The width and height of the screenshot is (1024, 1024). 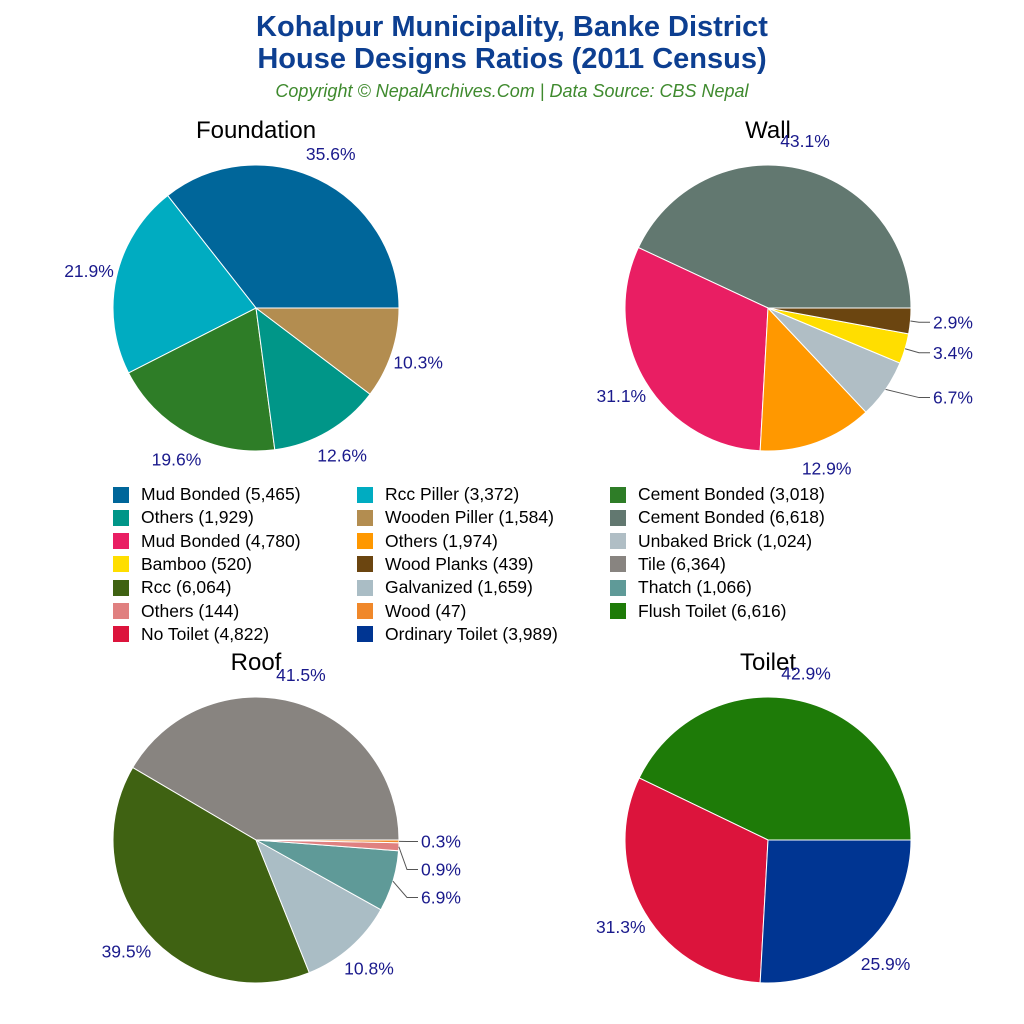 What do you see at coordinates (695, 587) in the screenshot?
I see `legend-label: Thatch (1,066)` at bounding box center [695, 587].